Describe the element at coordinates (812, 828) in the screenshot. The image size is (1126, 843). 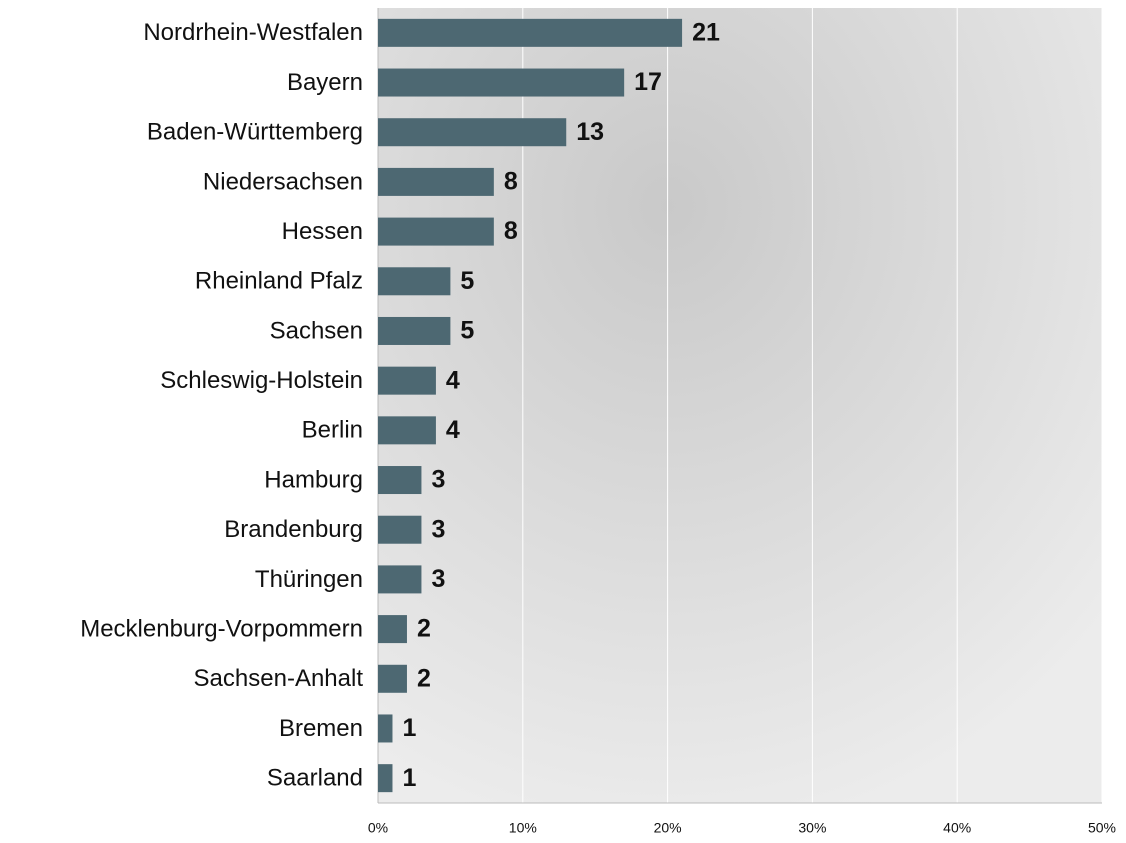
I see `x-tick-label: 30%` at that location.